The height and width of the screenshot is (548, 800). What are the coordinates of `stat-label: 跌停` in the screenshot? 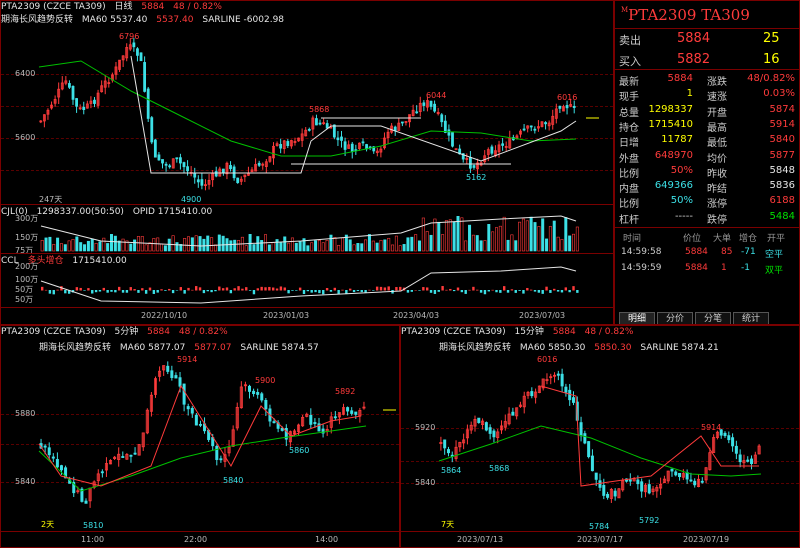 It's located at (717, 220).